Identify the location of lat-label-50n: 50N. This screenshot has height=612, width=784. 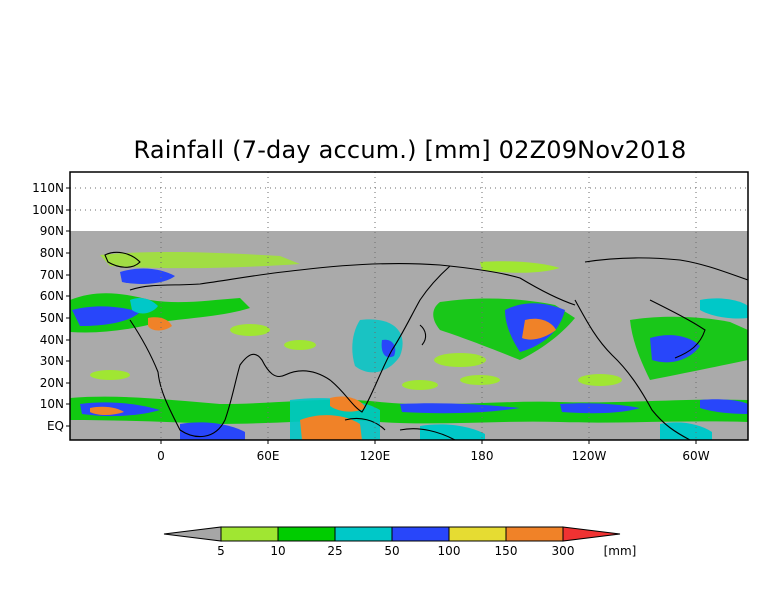
(52, 318).